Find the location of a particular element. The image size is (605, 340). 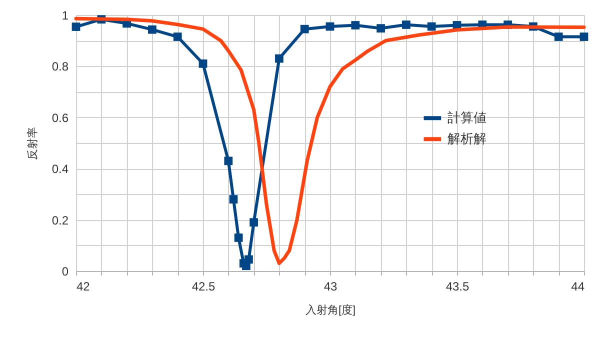

x-tick-label: 43 is located at coordinates (331, 287).